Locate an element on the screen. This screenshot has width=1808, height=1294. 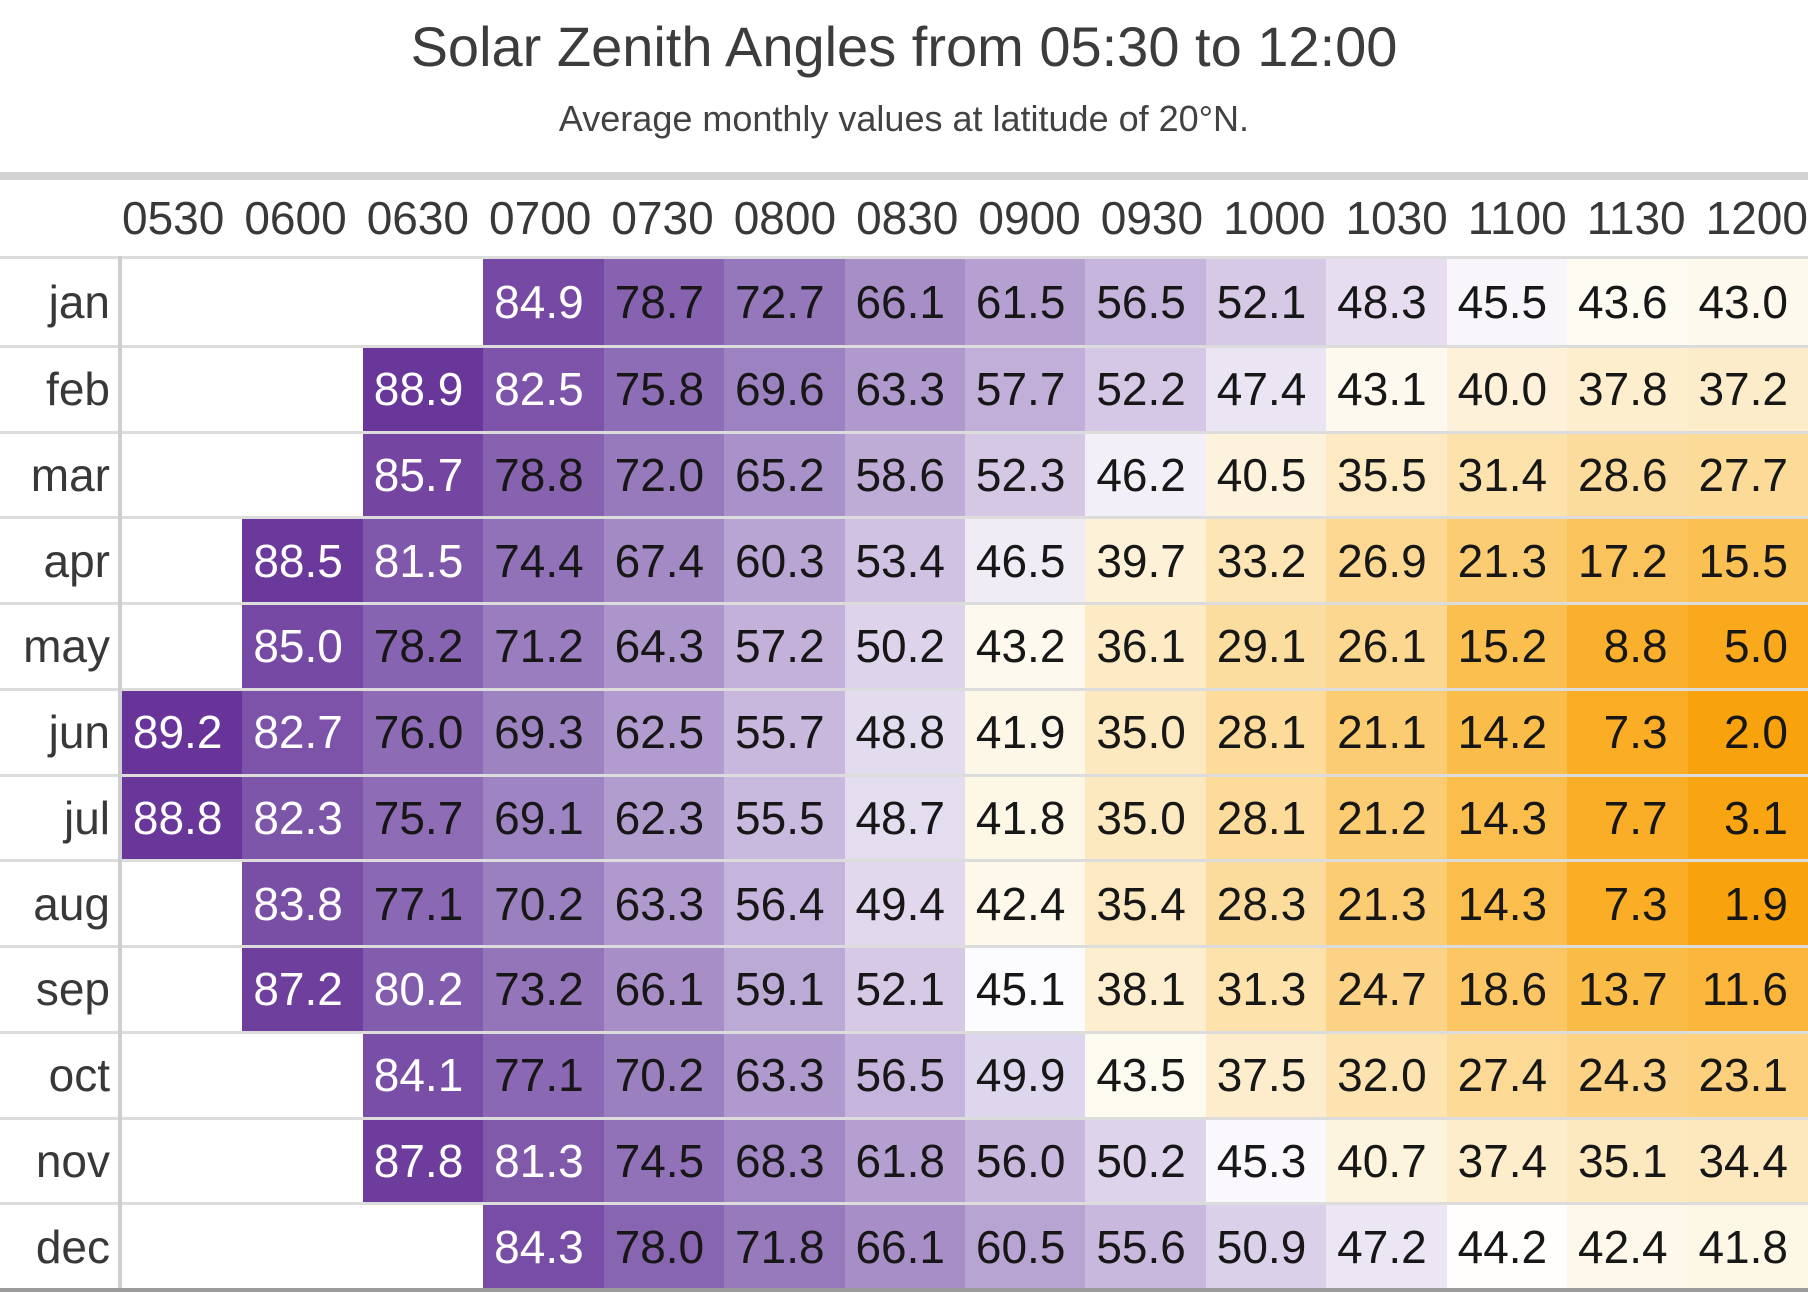
heatmap-cell: 35.5 is located at coordinates (1386, 475).